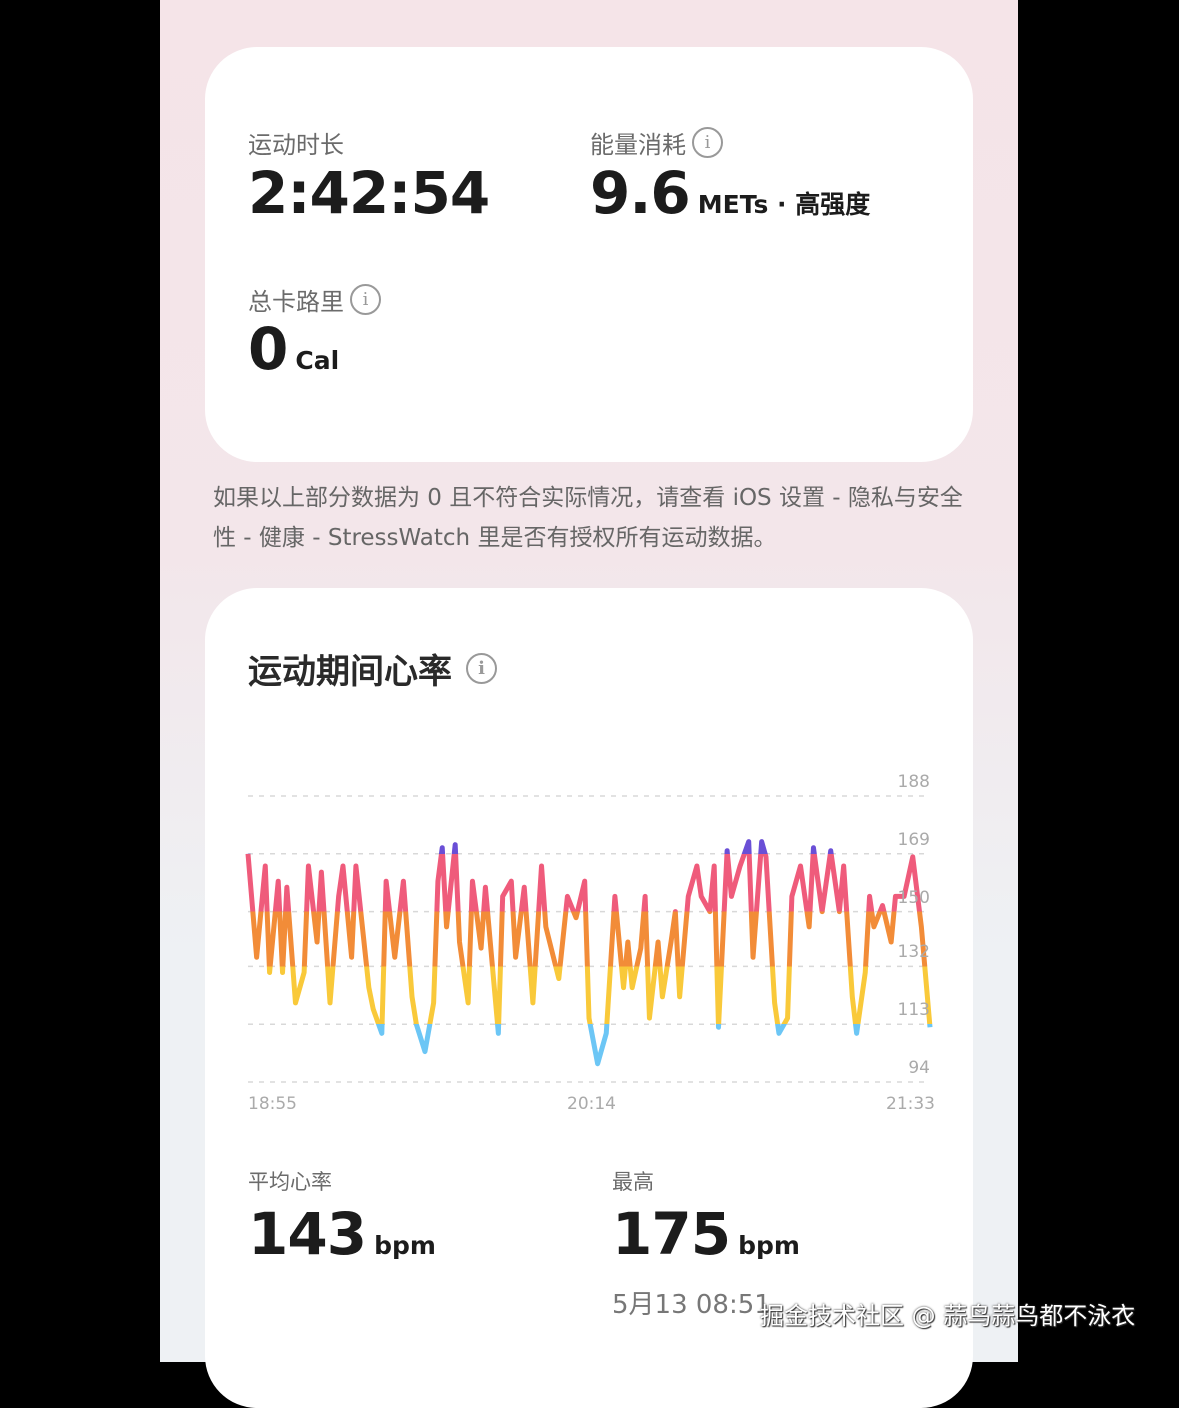 This screenshot has width=1179, height=1408. I want to click on avg-hr-value: 143 bpm, so click(342, 1234).